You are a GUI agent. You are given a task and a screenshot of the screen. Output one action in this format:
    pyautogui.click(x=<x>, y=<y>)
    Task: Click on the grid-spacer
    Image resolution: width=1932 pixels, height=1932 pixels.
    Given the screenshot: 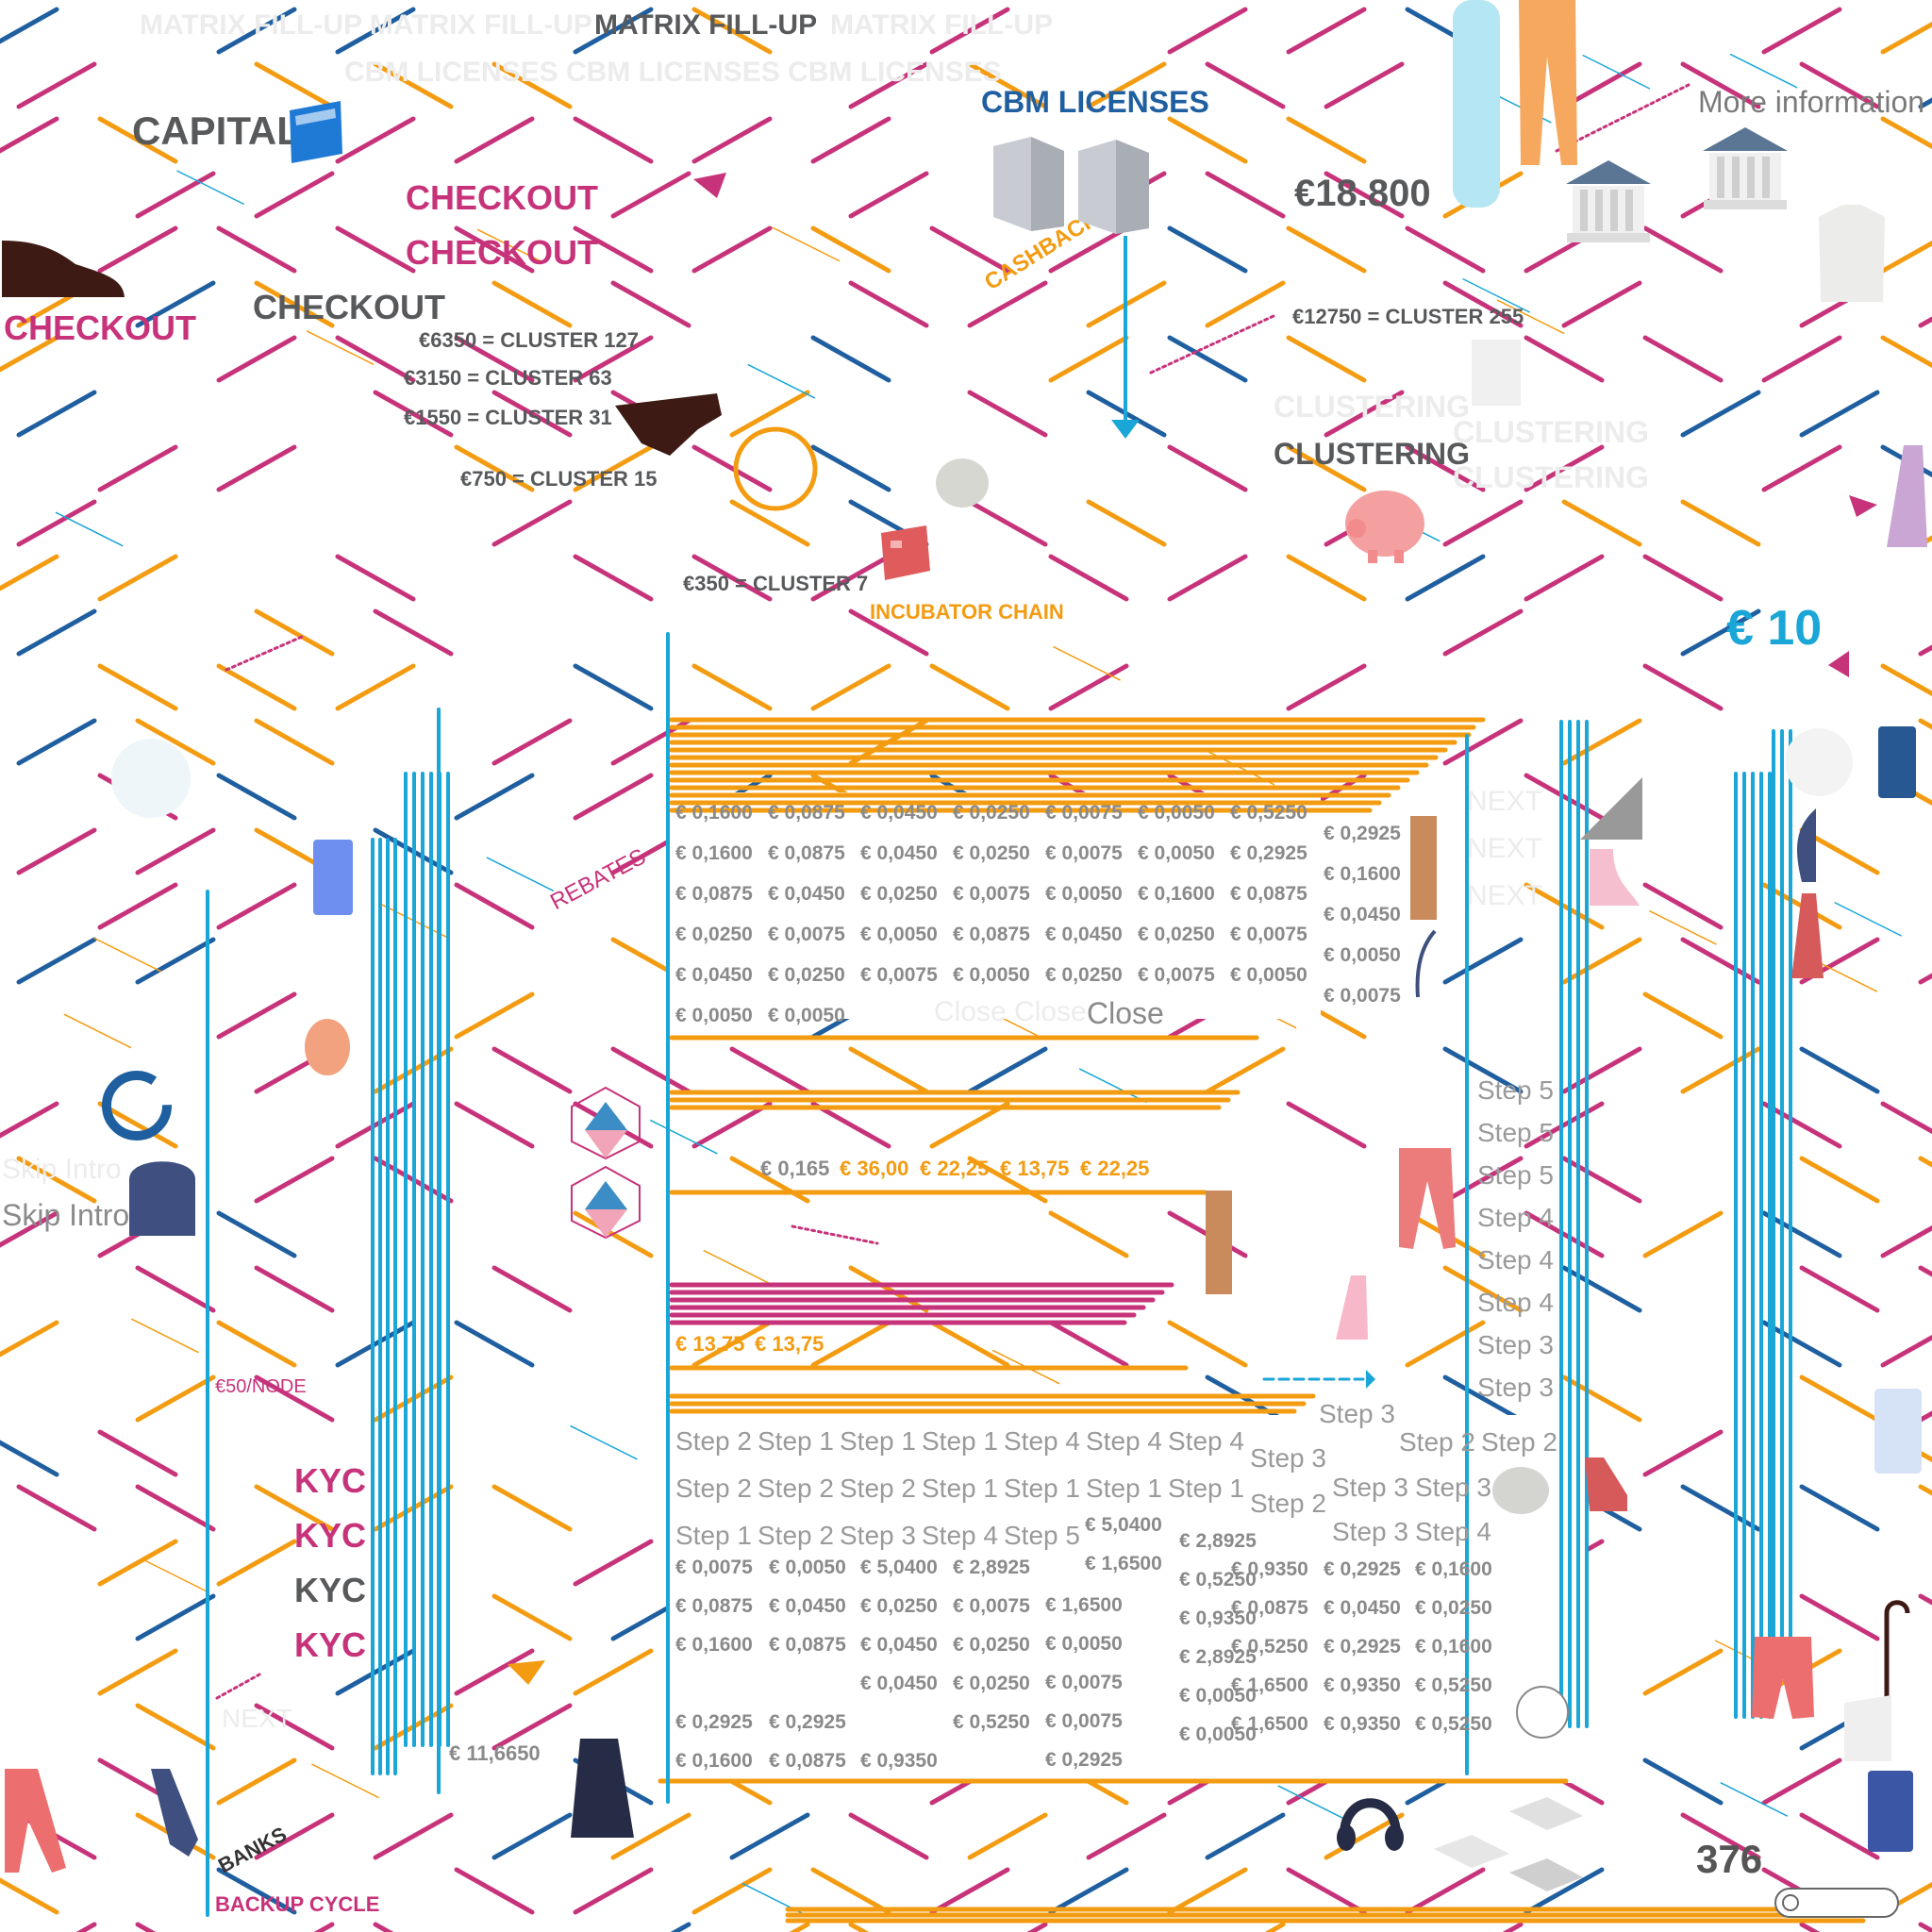 What is the action you would take?
    pyautogui.click(x=1277, y=1016)
    